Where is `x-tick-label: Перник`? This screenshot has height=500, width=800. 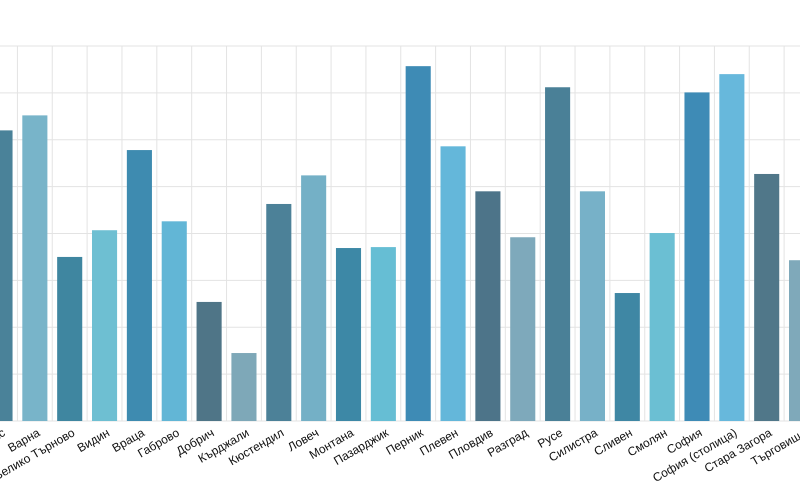
x-tick-label: Перник is located at coordinates (405, 441).